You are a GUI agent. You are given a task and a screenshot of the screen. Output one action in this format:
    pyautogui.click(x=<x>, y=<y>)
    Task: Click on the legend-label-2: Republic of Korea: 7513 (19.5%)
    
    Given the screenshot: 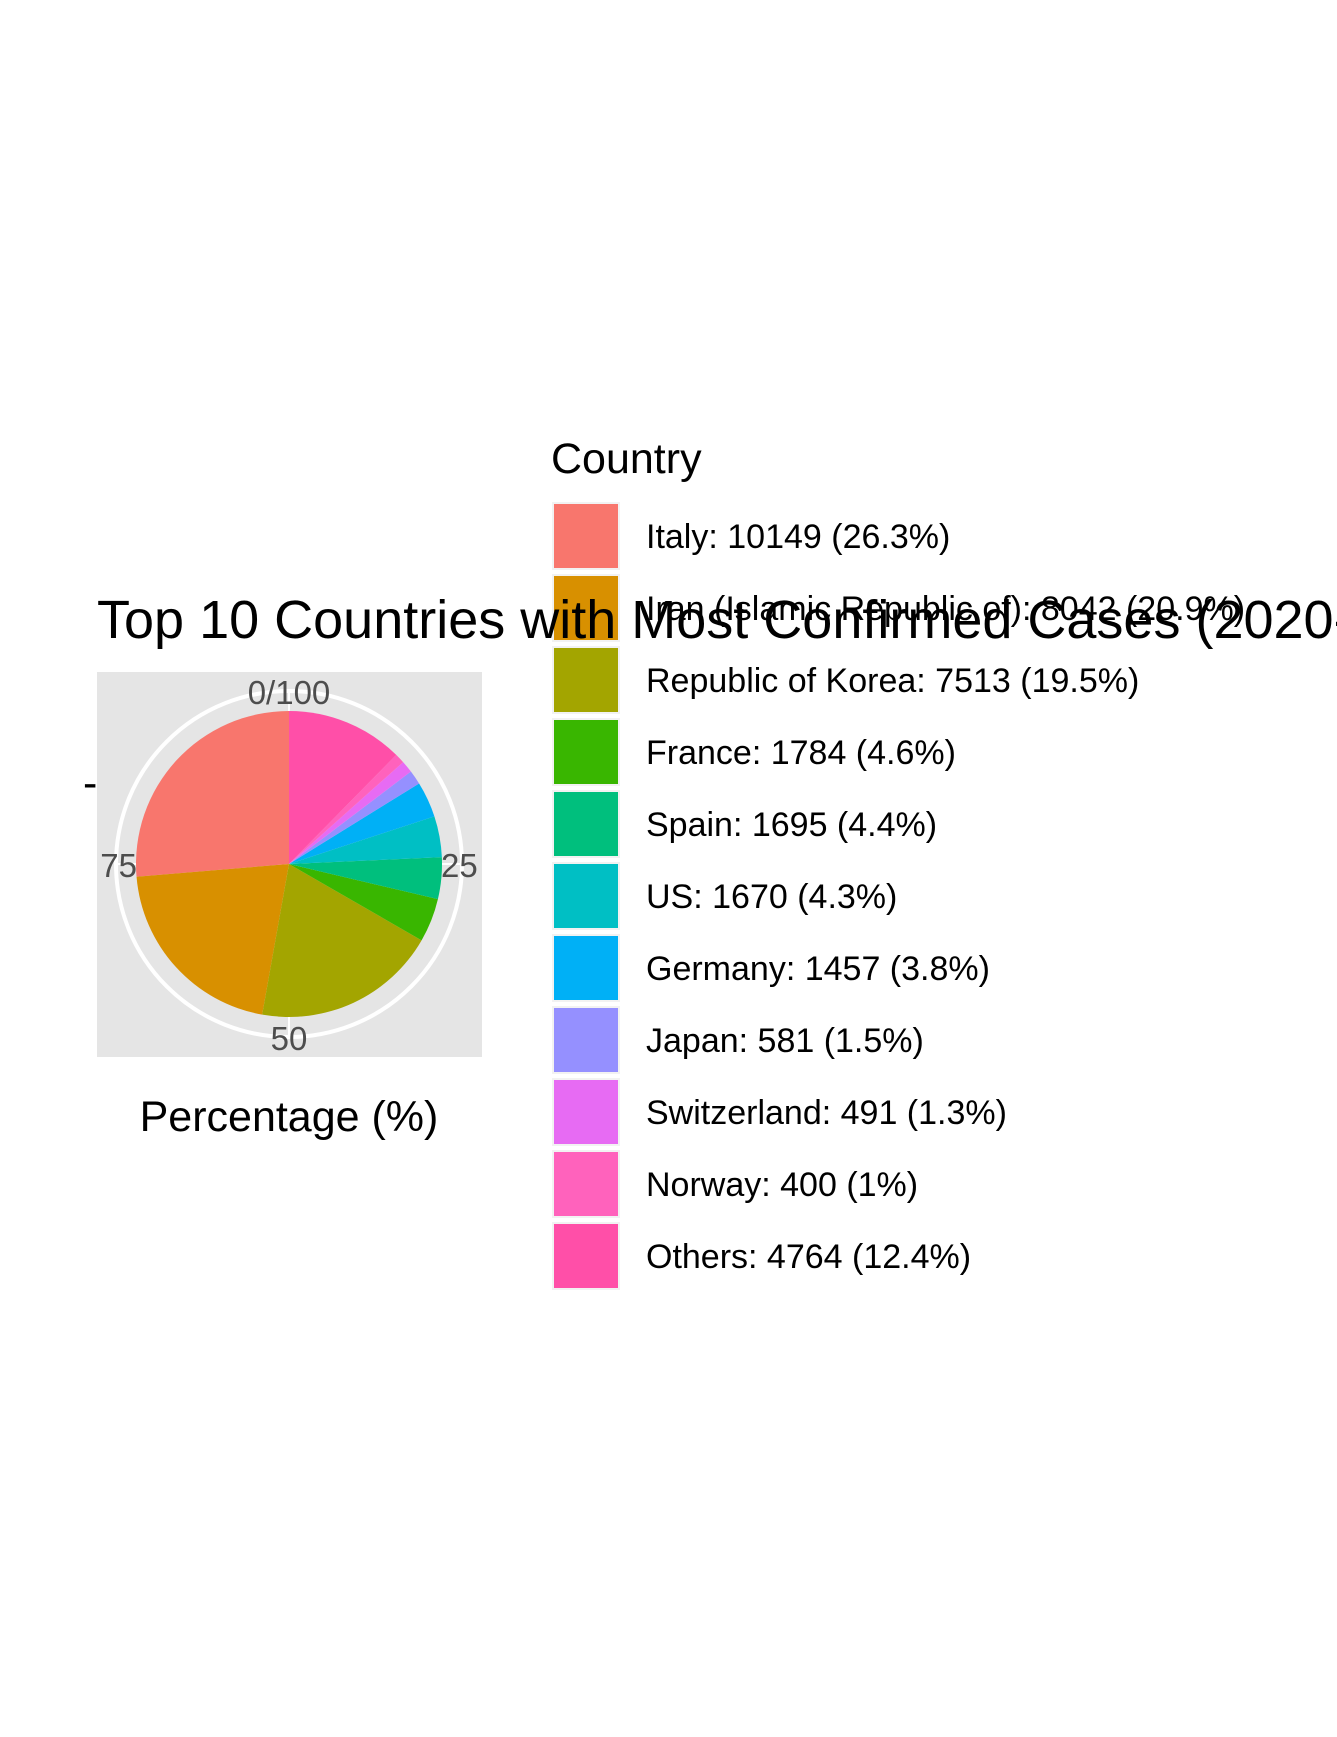 What is the action you would take?
    pyautogui.click(x=892, y=681)
    